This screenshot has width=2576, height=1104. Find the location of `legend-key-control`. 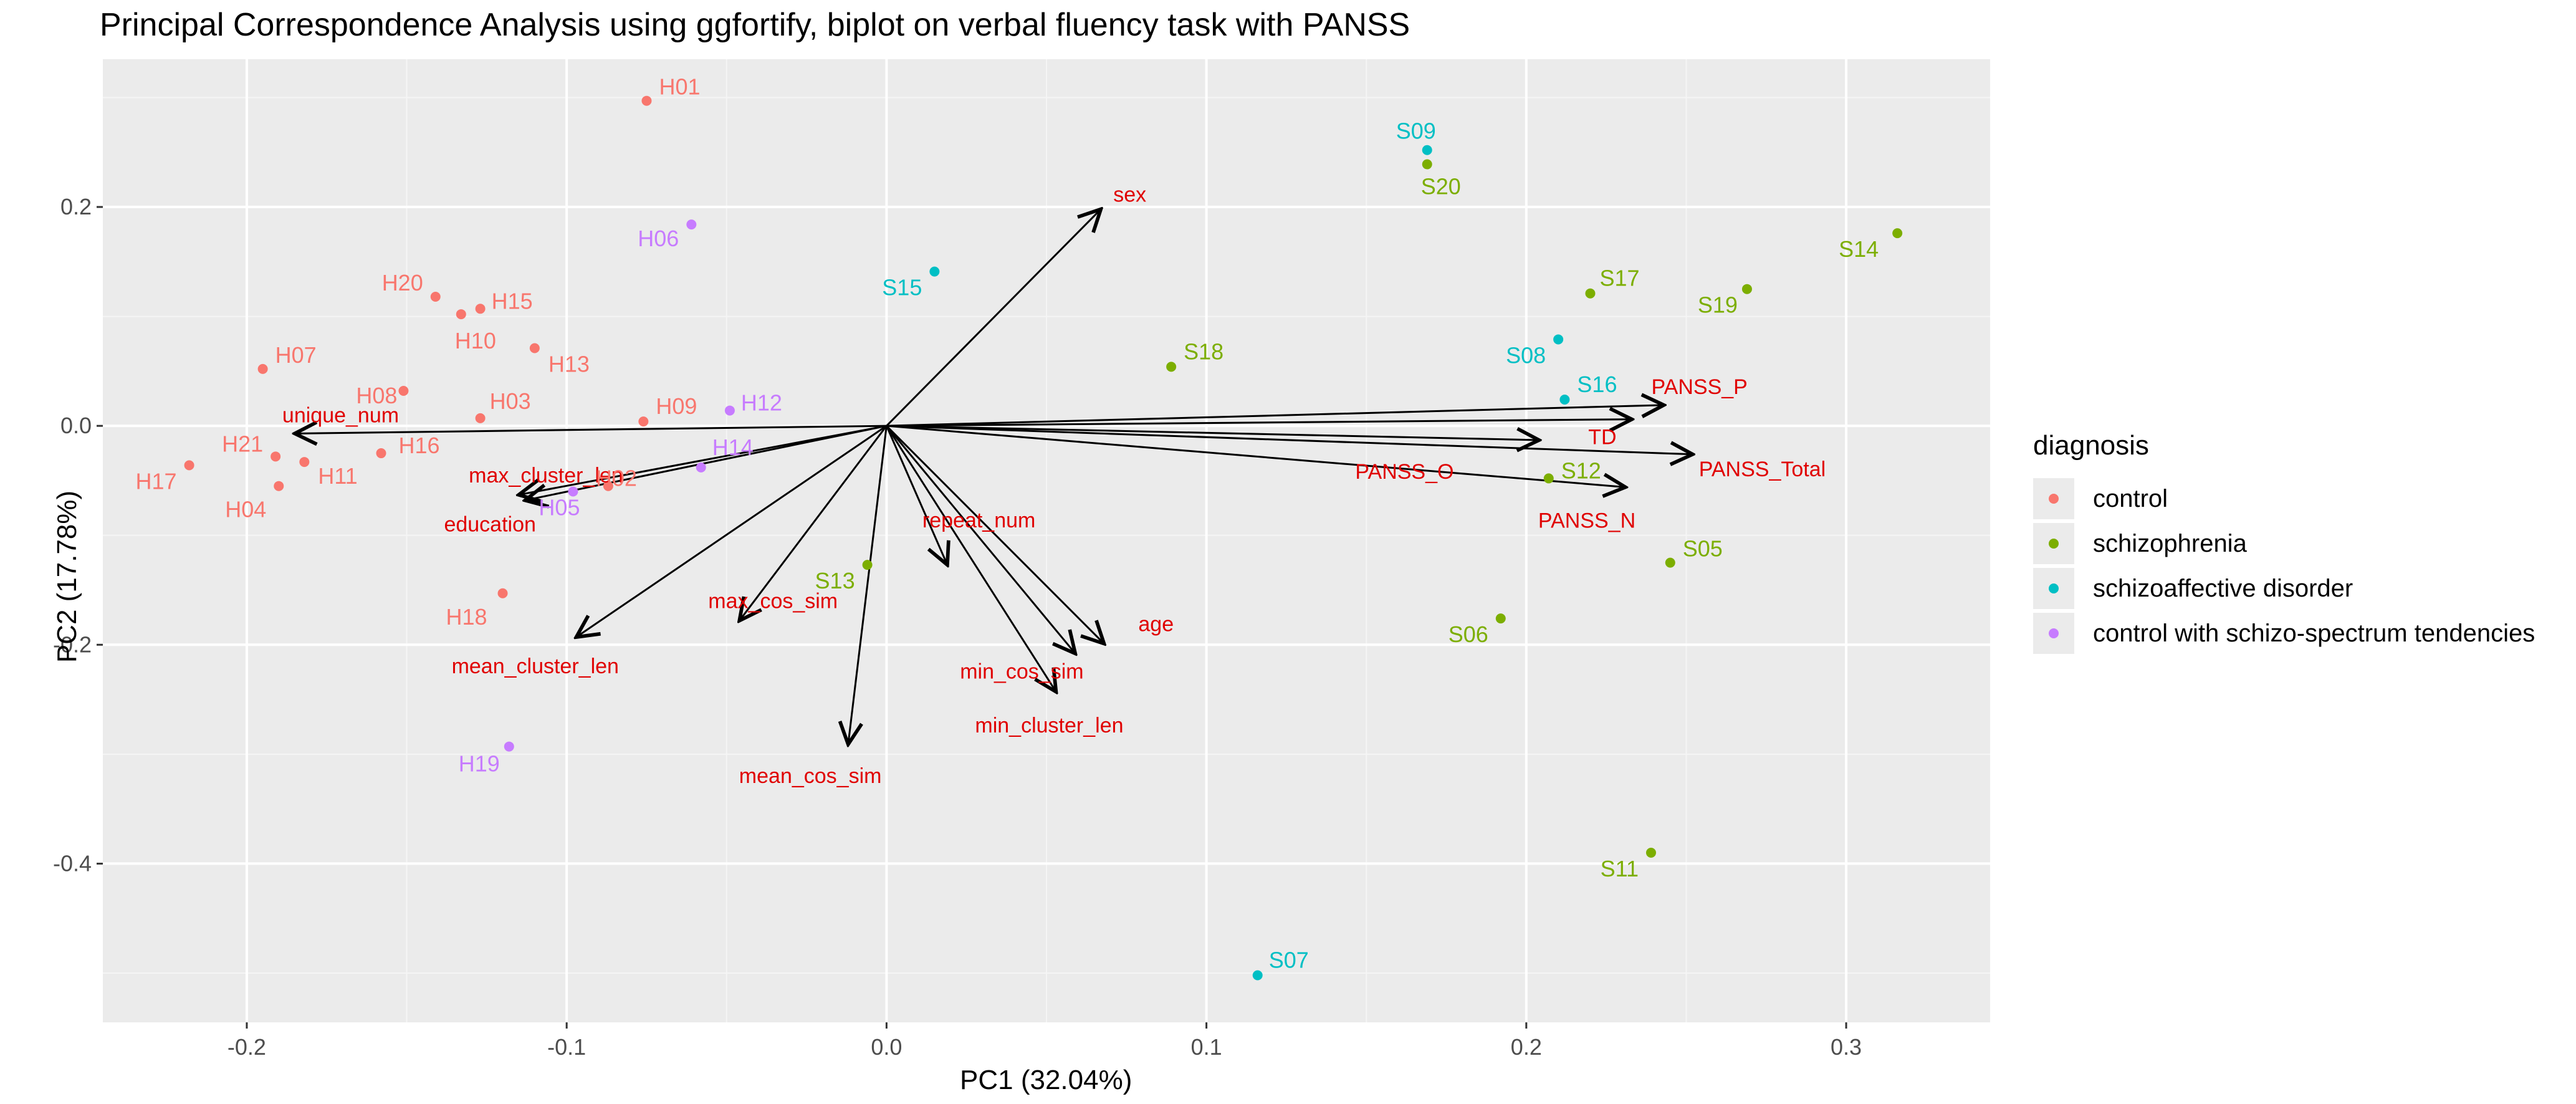

legend-key-control is located at coordinates (2053, 498).